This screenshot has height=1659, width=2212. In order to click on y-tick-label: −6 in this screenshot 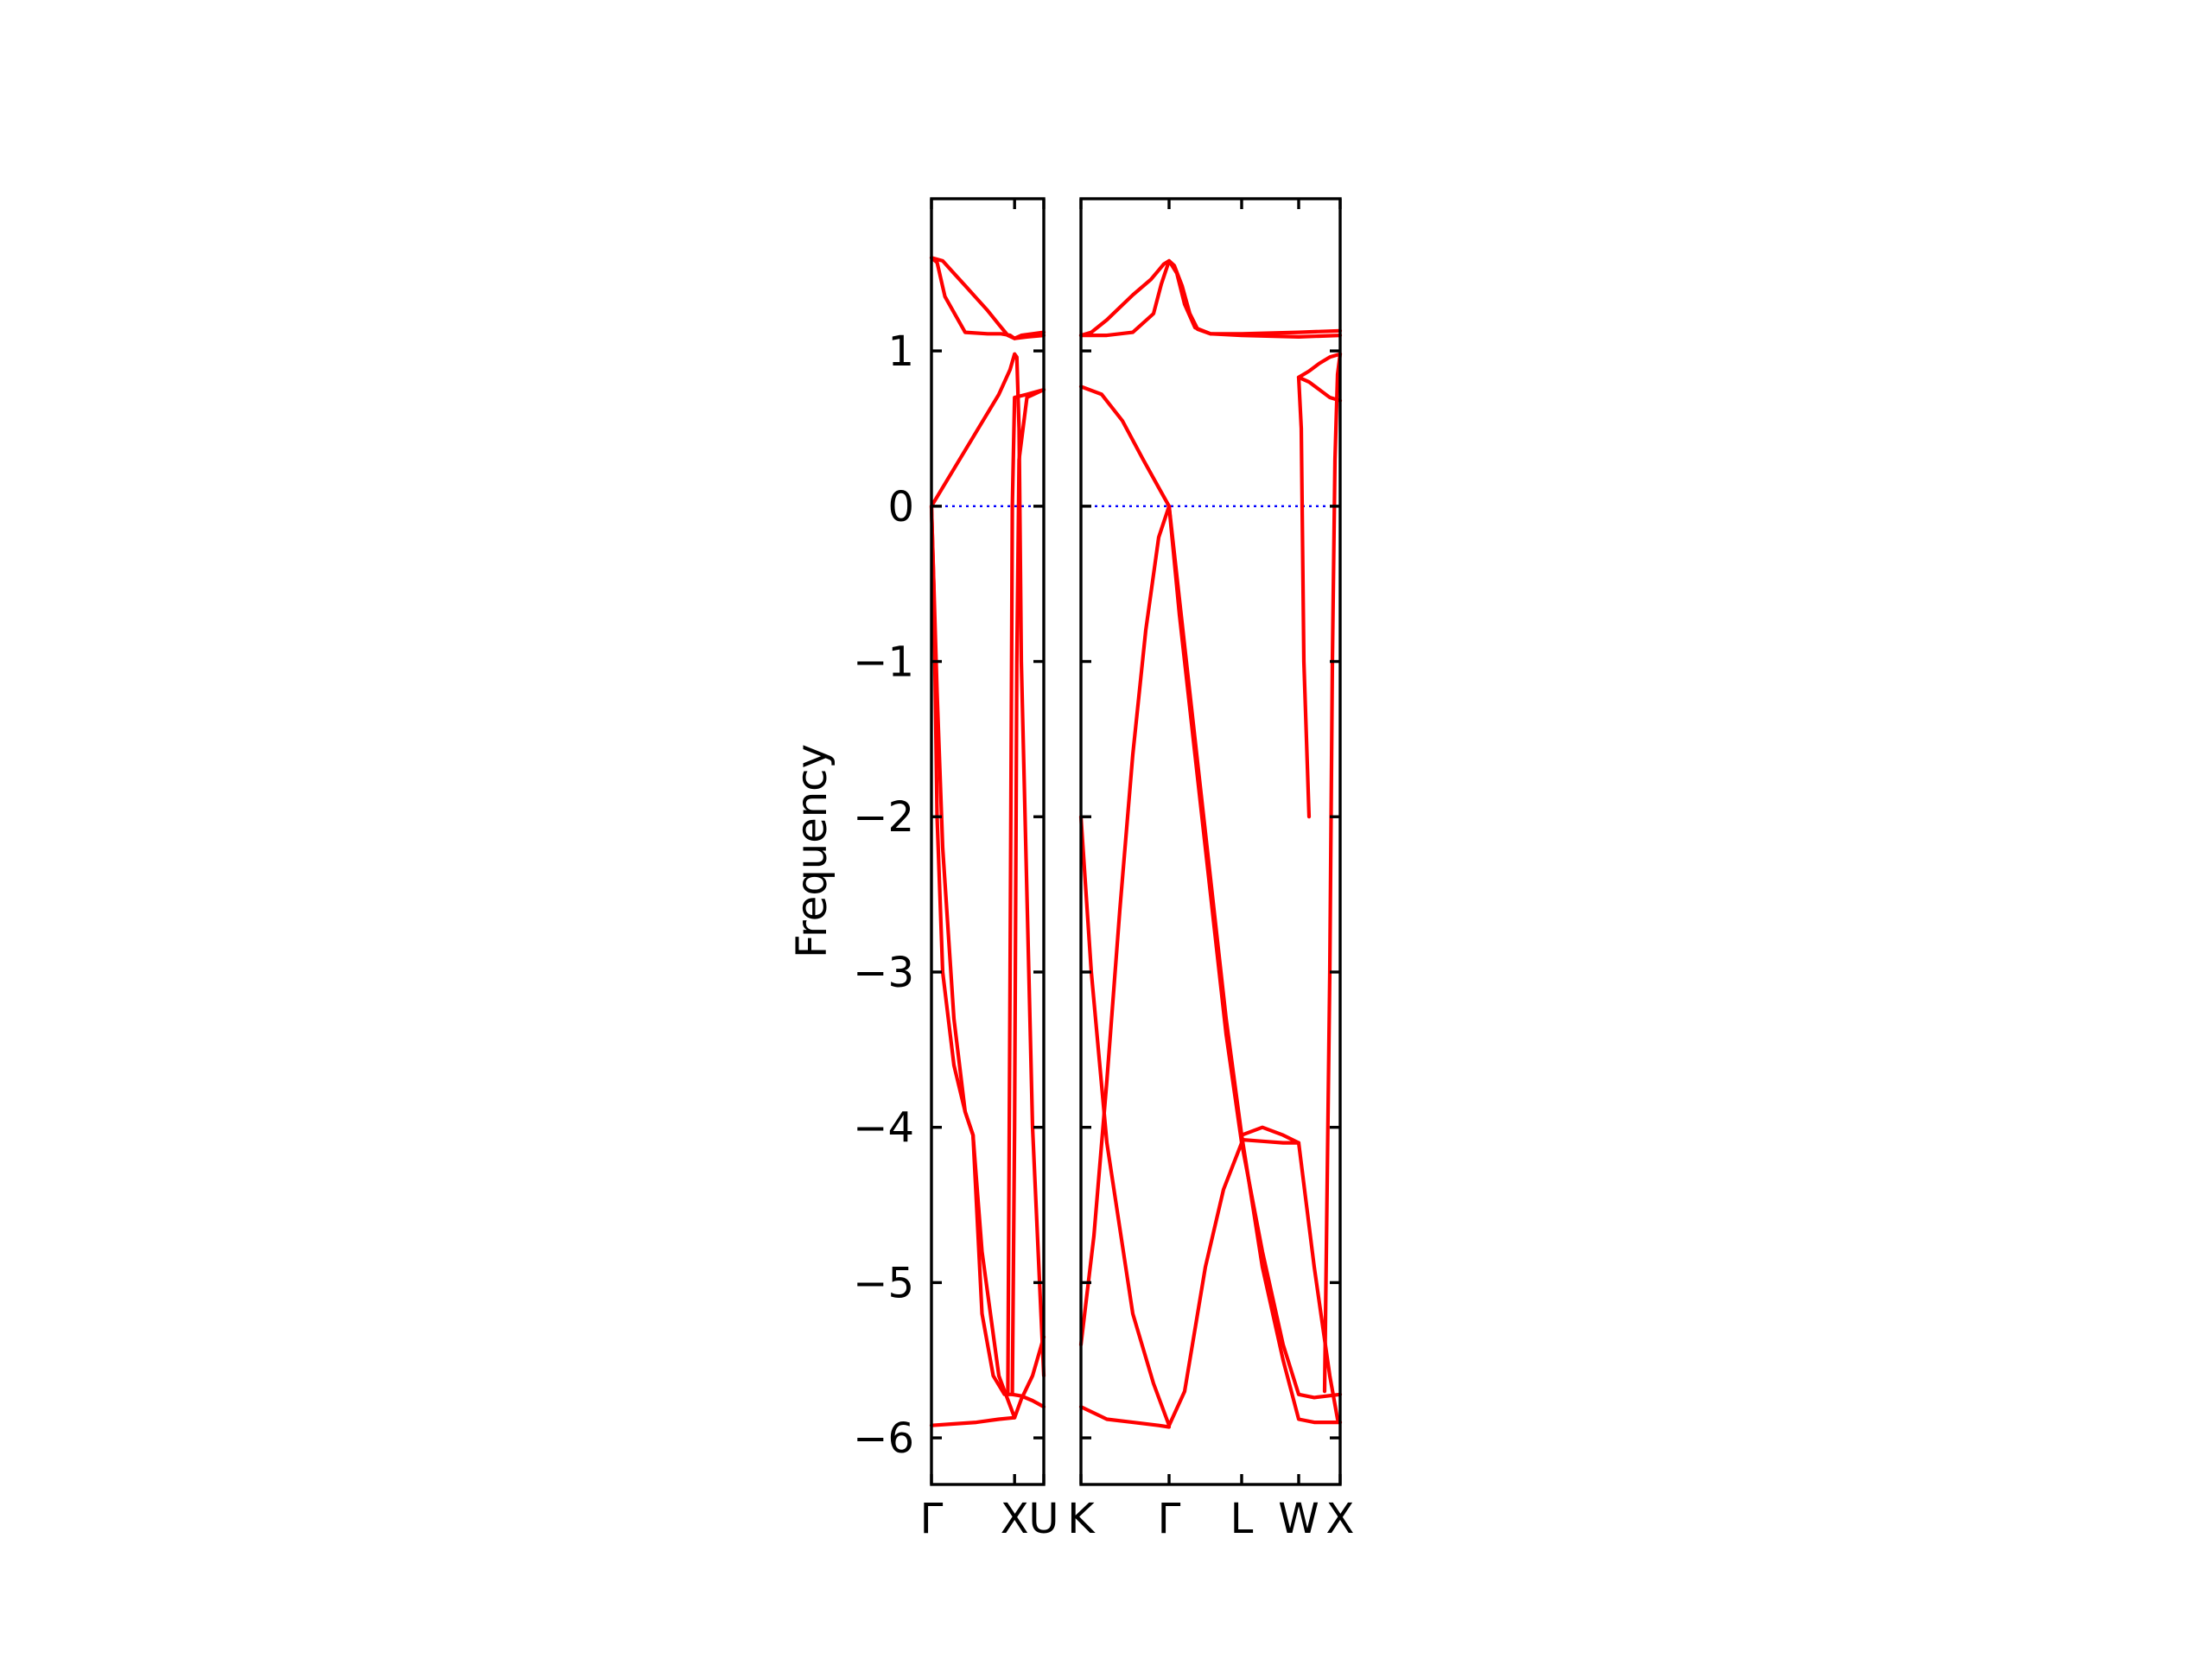, I will do `click(883, 1438)`.